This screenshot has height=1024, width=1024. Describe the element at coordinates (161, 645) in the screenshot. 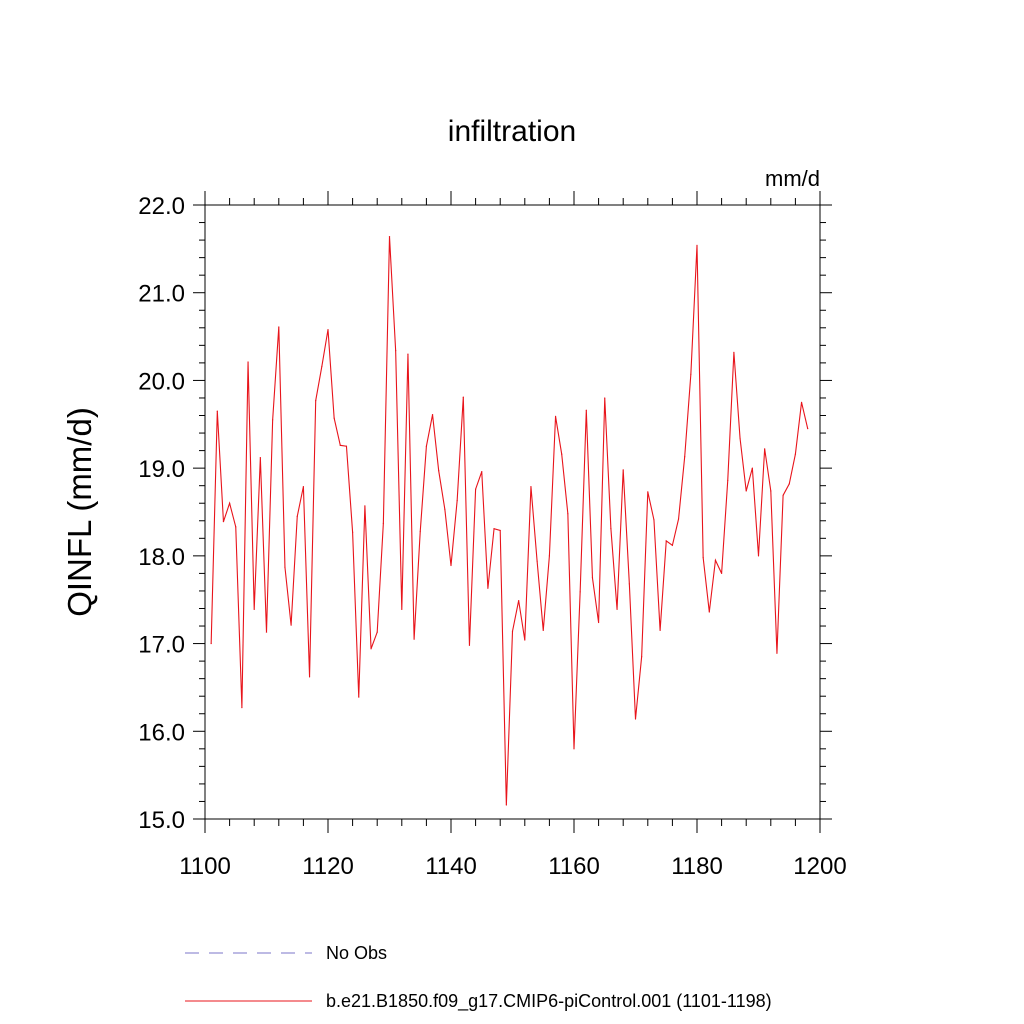

I see `y-tick-label: 17.0` at that location.